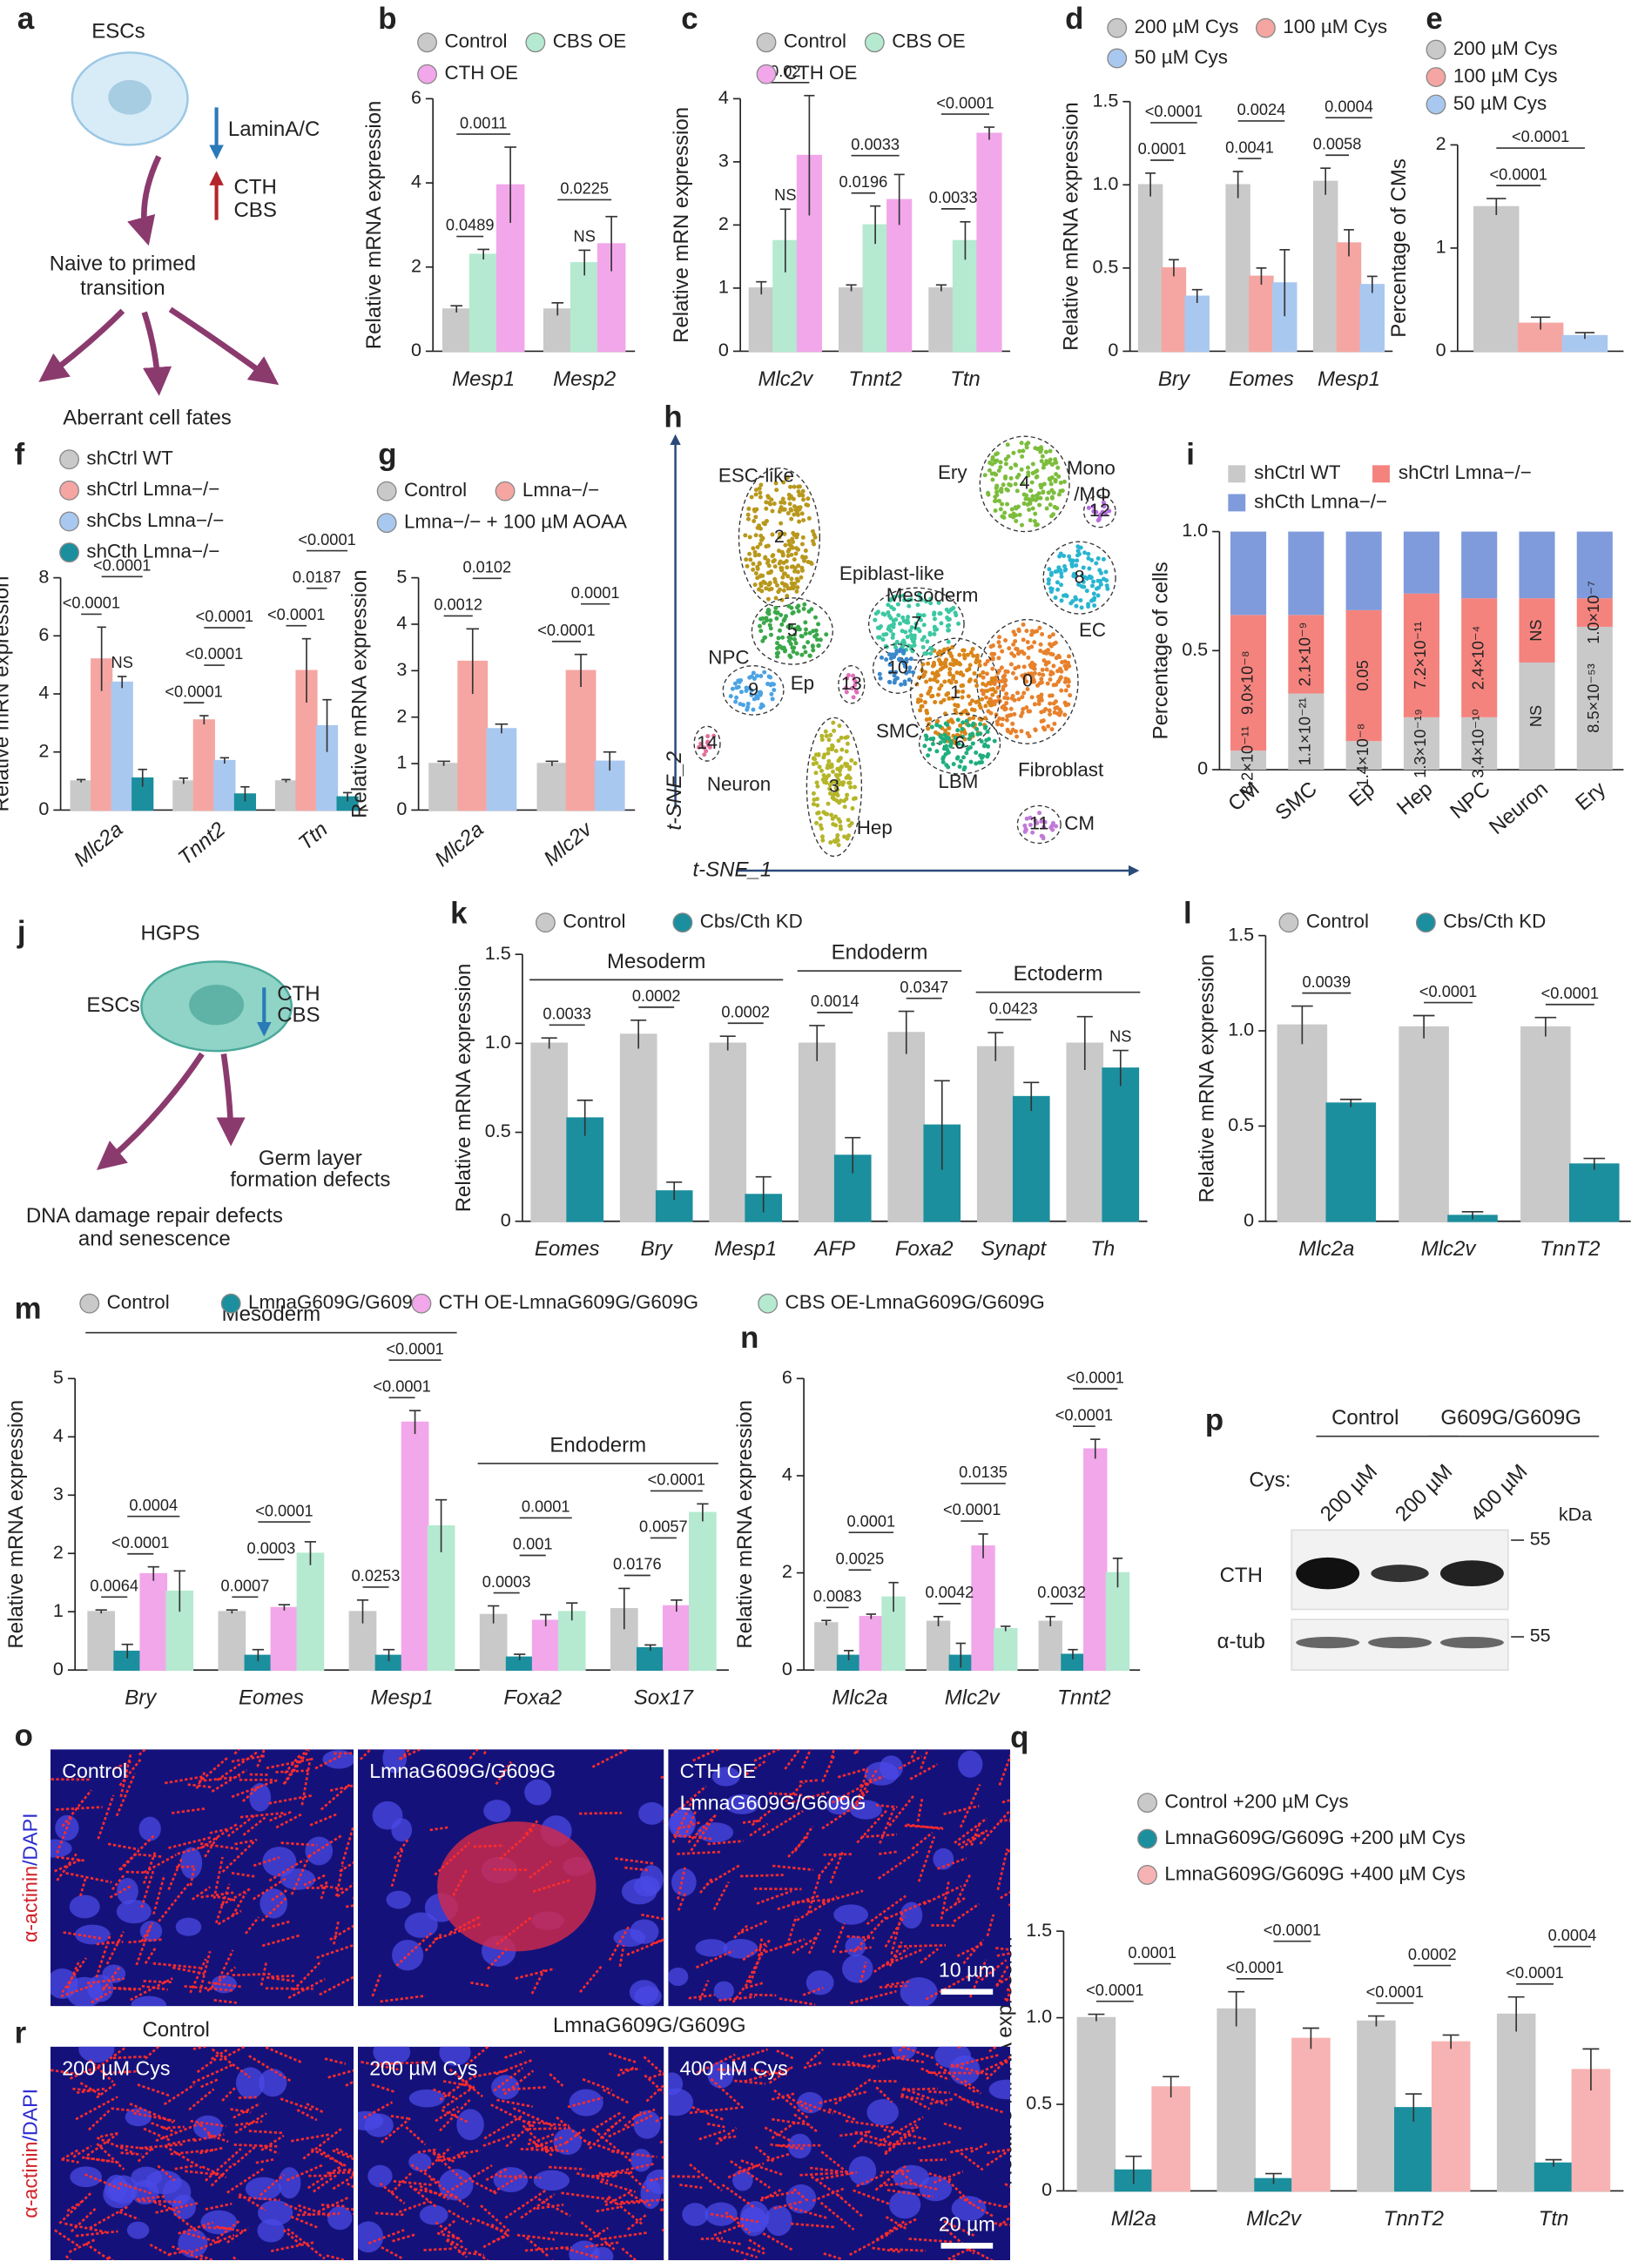 Image resolution: width=1638 pixels, height=2268 pixels. I want to click on cluster-number: 4, so click(1025, 484).